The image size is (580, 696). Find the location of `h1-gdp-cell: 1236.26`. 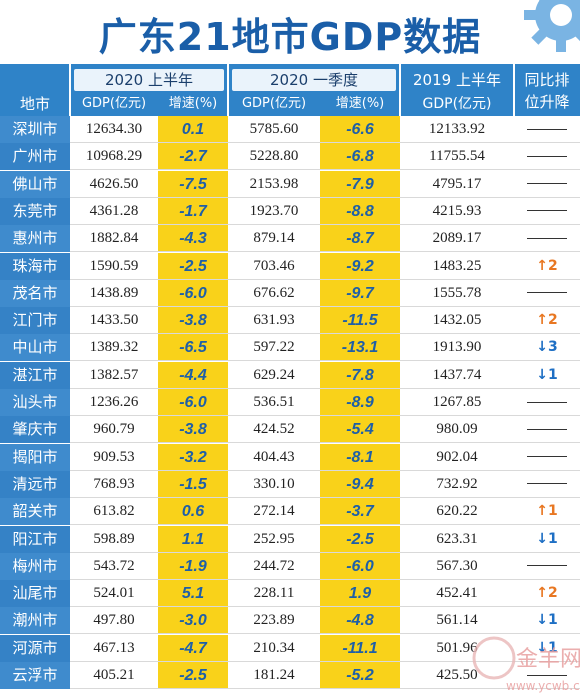

h1-gdp-cell: 1236.26 is located at coordinates (114, 402).